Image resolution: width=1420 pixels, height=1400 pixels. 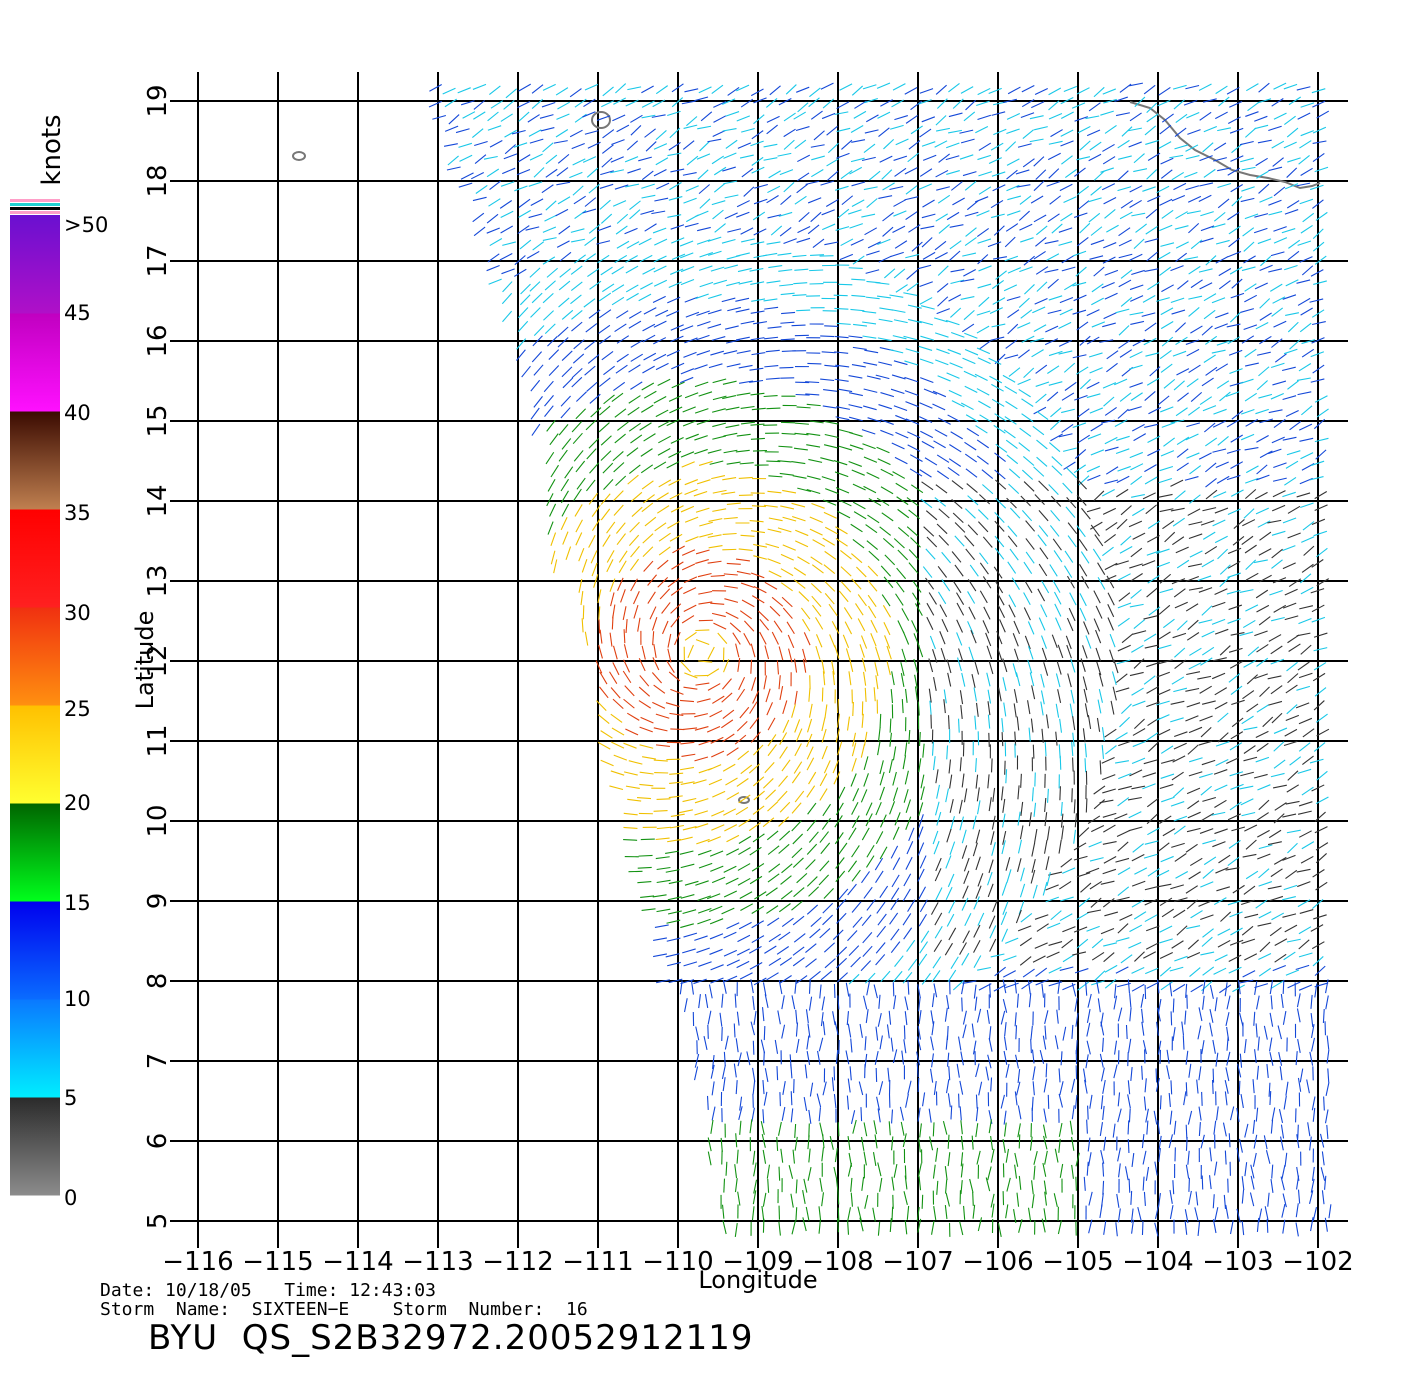 What do you see at coordinates (77, 313) in the screenshot?
I see `colorbar-label: 45` at bounding box center [77, 313].